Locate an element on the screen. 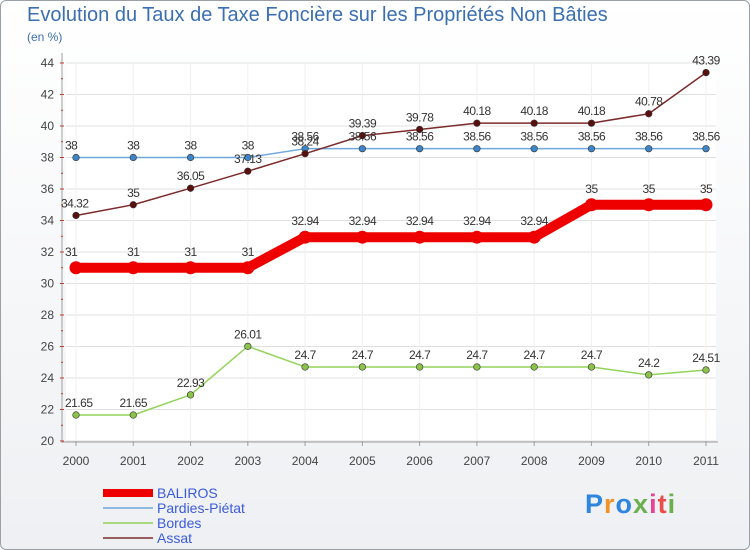 The height and width of the screenshot is (550, 750). y-tick-label: 44 is located at coordinates (48, 63).